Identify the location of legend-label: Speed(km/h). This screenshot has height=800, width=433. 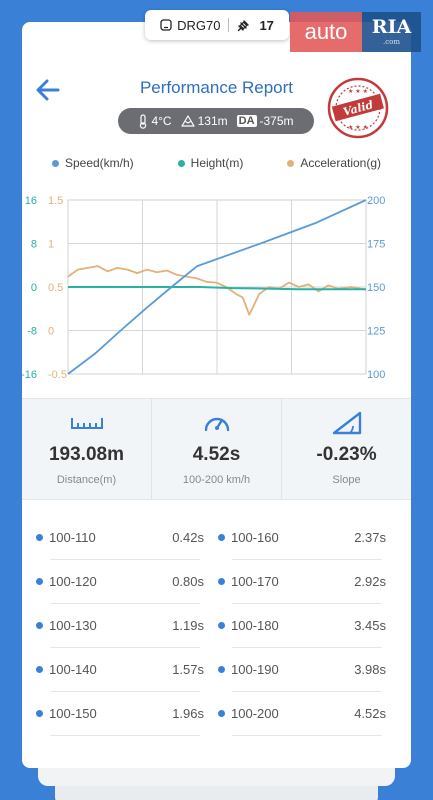
(99, 163).